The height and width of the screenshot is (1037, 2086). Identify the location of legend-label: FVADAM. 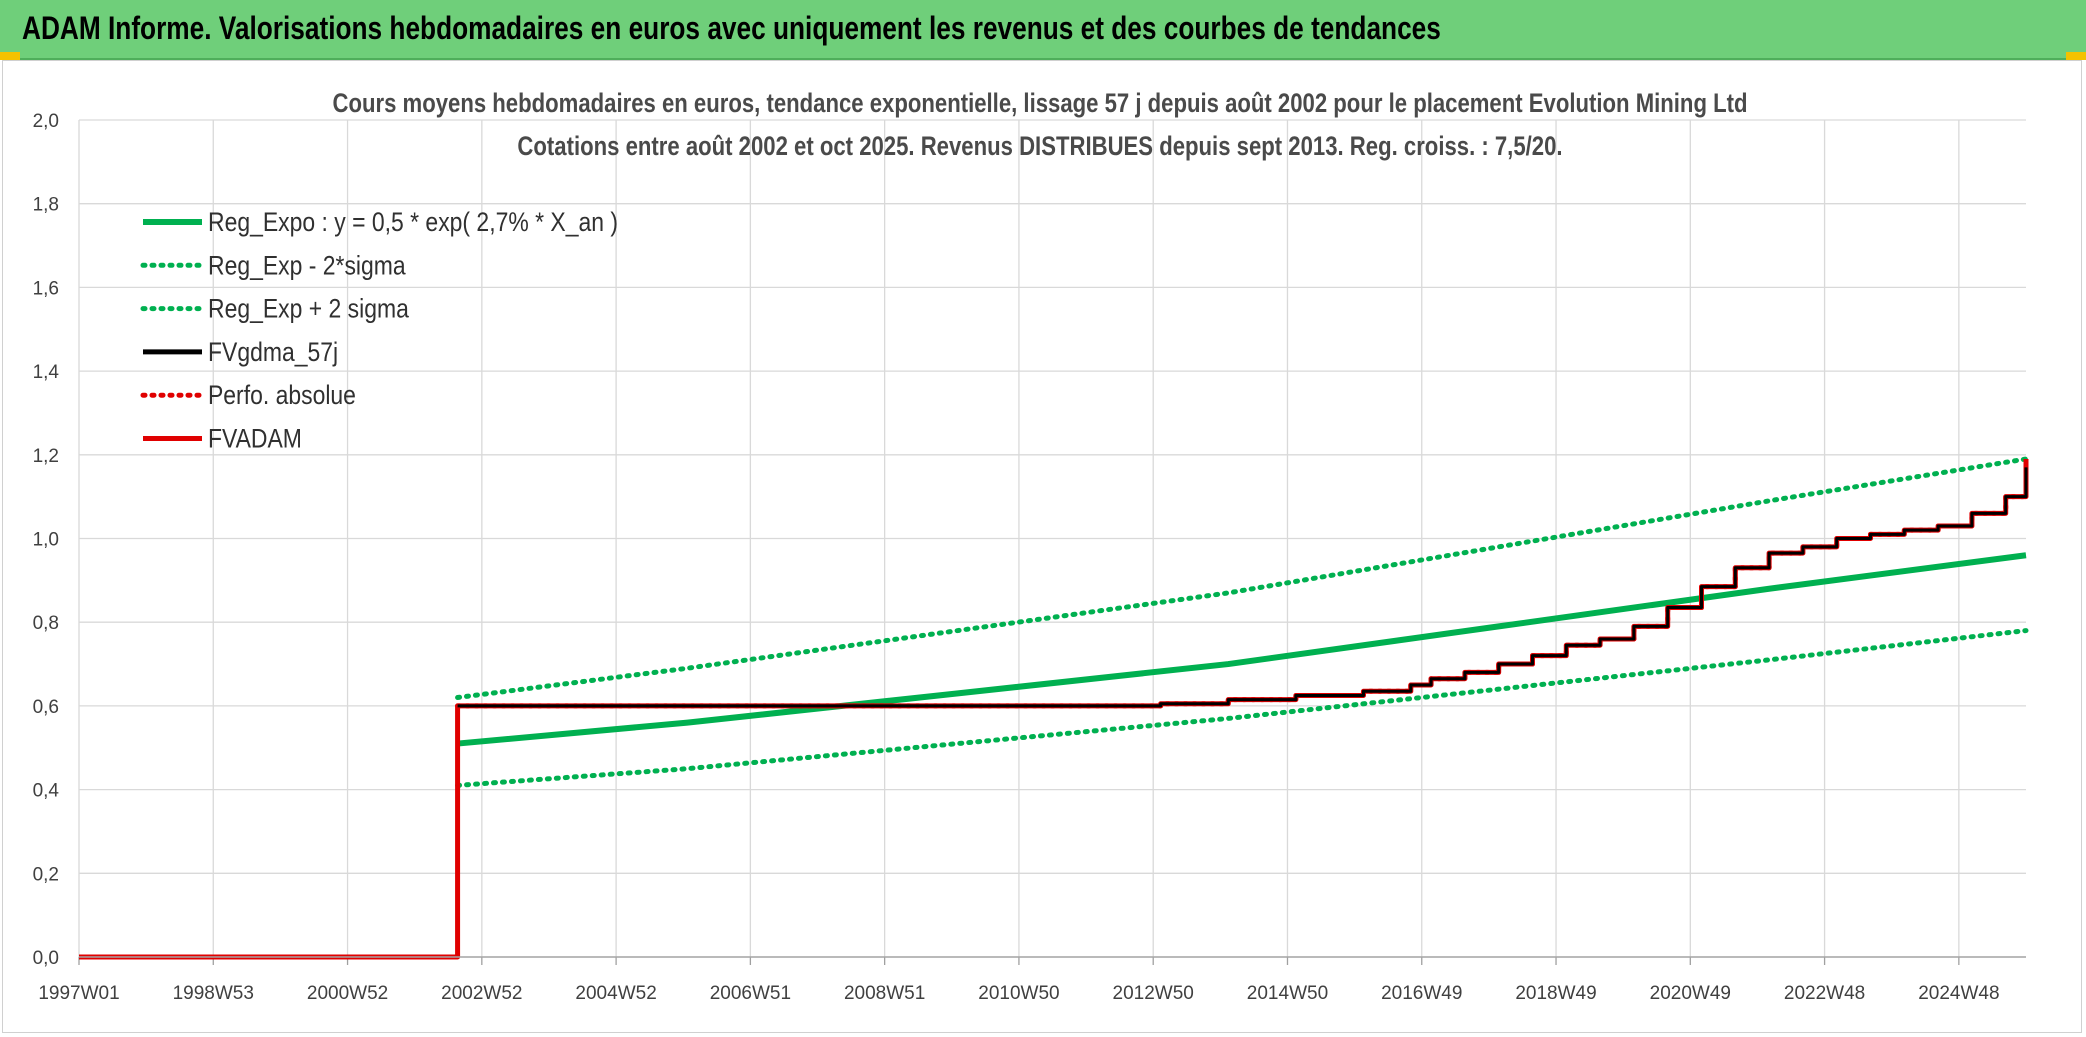
(255, 439).